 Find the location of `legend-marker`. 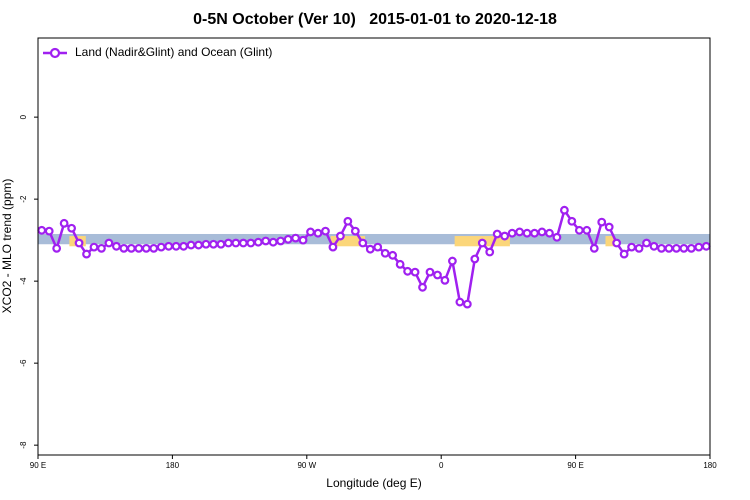

legend-marker is located at coordinates (55, 53).